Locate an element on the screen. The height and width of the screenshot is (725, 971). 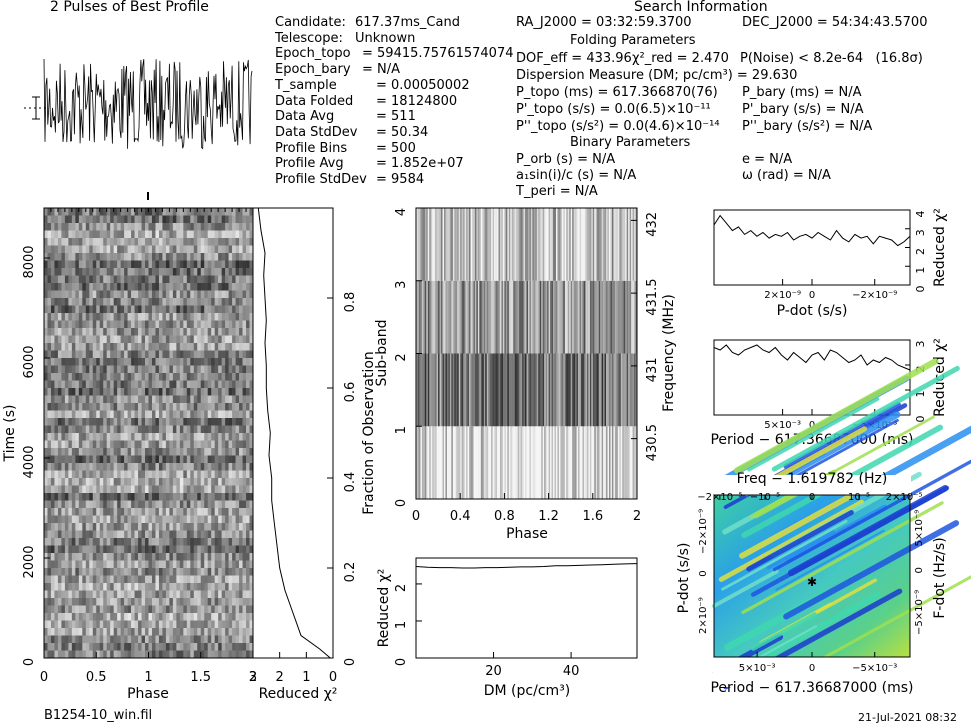
info-label: Candidate: is located at coordinates (310, 22).